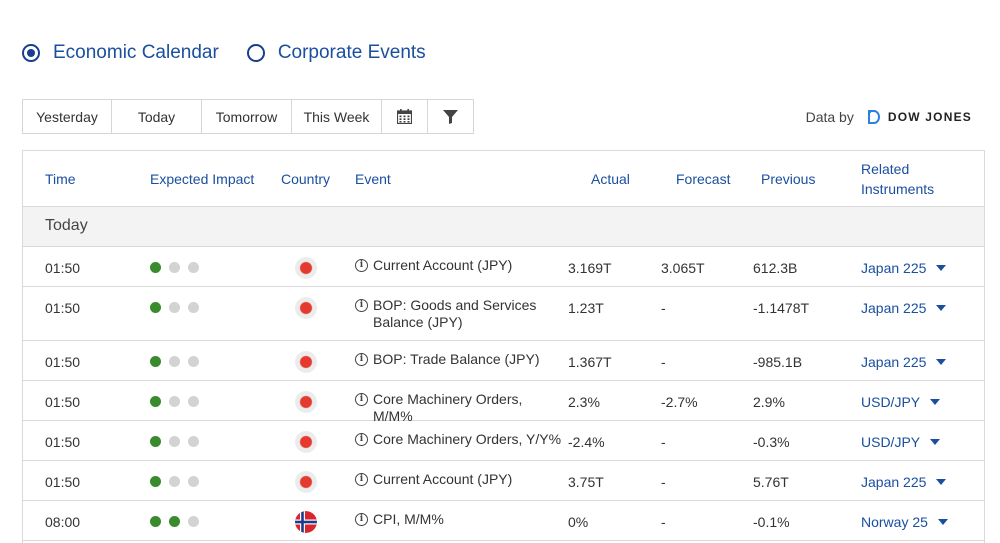 Image resolution: width=1000 pixels, height=543 pixels. I want to click on row-event: i Core Machinery Orders, M/M%, so click(459, 408).